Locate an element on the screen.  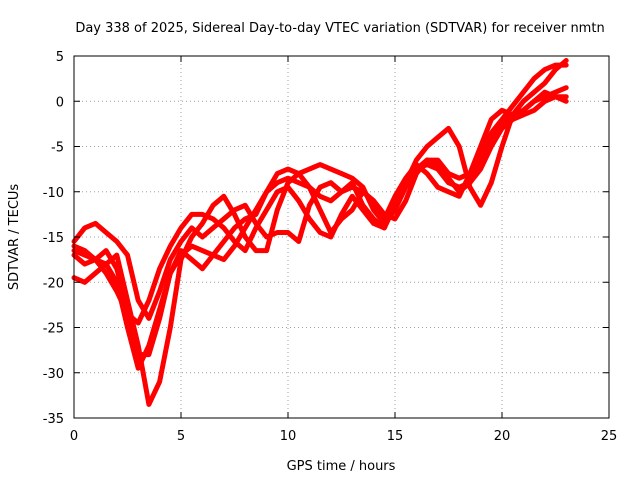
y-tick-label: -35 is located at coordinates (53, 419).